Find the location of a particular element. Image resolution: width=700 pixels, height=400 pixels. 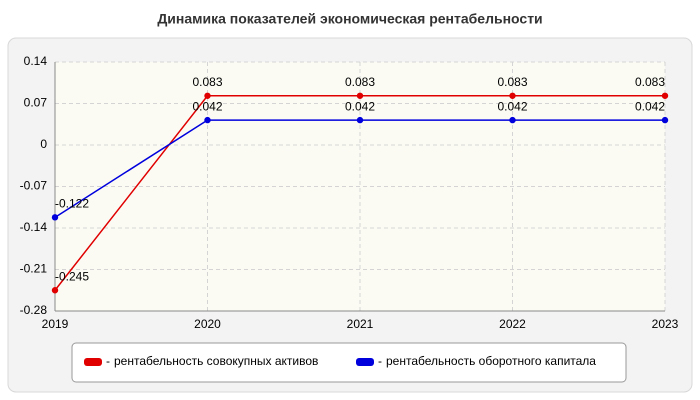

x-tick-label: 2022 is located at coordinates (512, 324).